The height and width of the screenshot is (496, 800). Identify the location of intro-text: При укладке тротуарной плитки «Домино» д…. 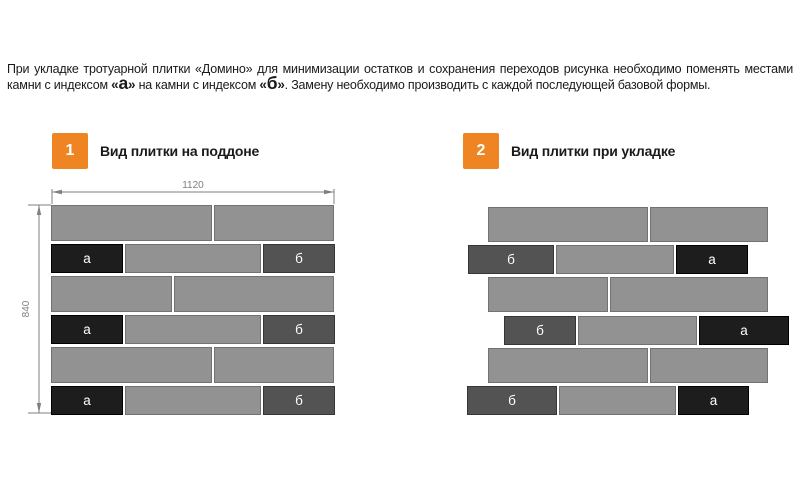
(400, 69).